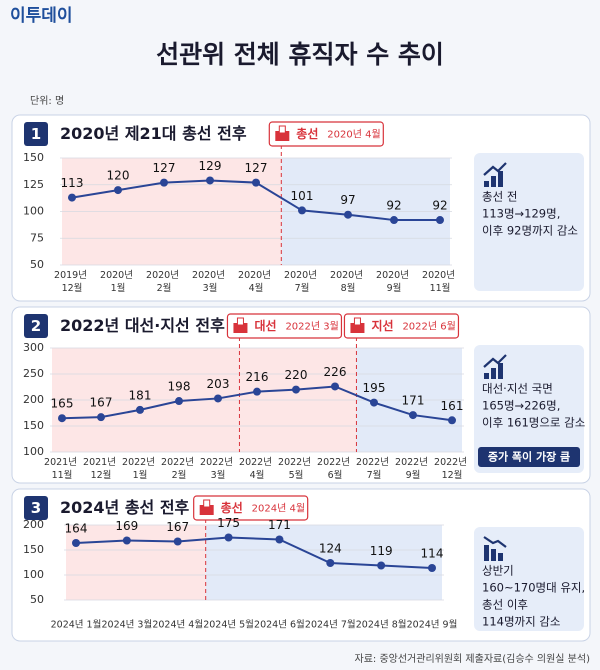 Image resolution: width=600 pixels, height=670 pixels. I want to click on note-line: 대선·지선 국면, so click(517, 389).